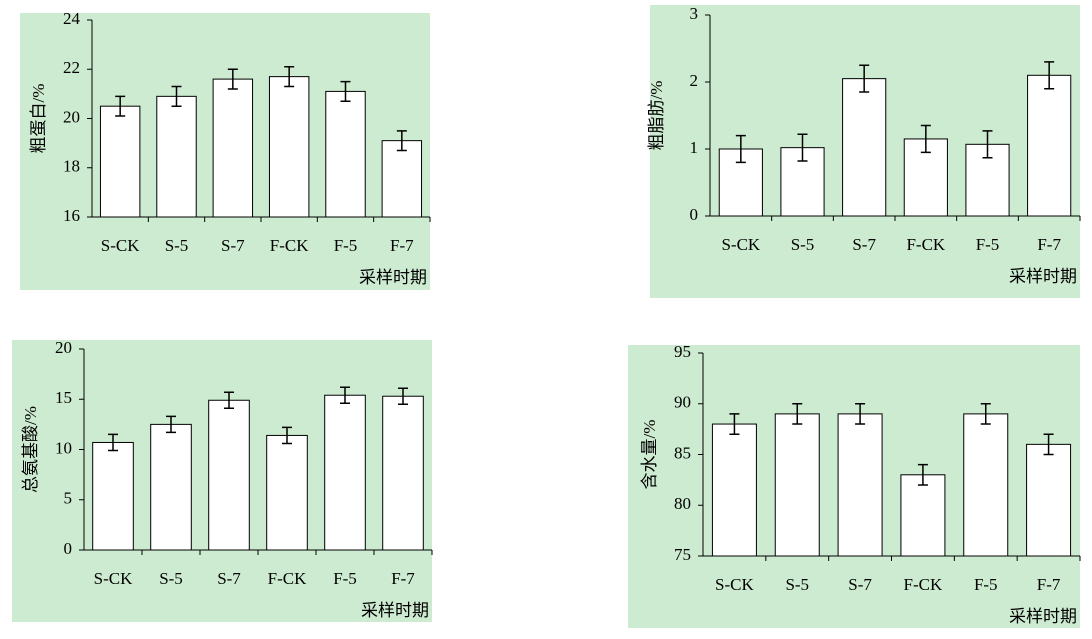 This screenshot has width=1092, height=639. Describe the element at coordinates (694, 147) in the screenshot. I see `y-tick-label: 1` at that location.